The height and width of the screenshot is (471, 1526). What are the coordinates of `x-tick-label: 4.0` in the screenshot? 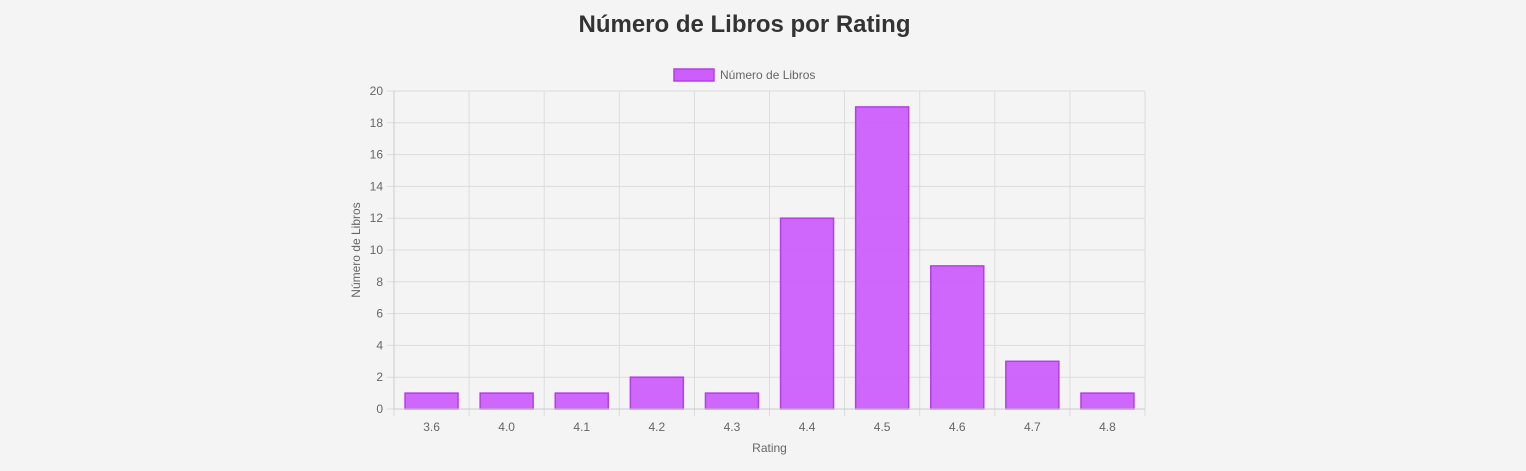 It's located at (506, 427).